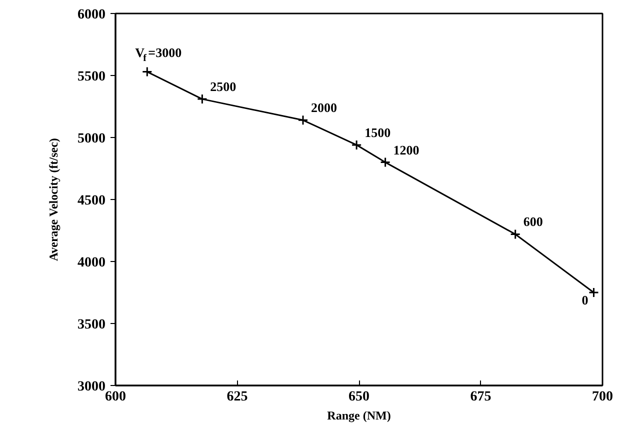  Describe the element at coordinates (92, 201) in the screenshot. I see `y-tick-label: 4500` at that location.